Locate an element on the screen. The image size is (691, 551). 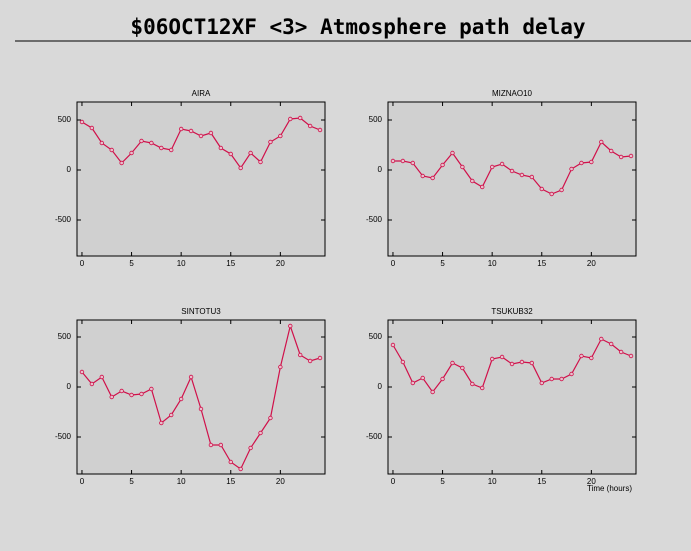
panel-title: SINTOTU3 is located at coordinates (201, 311).